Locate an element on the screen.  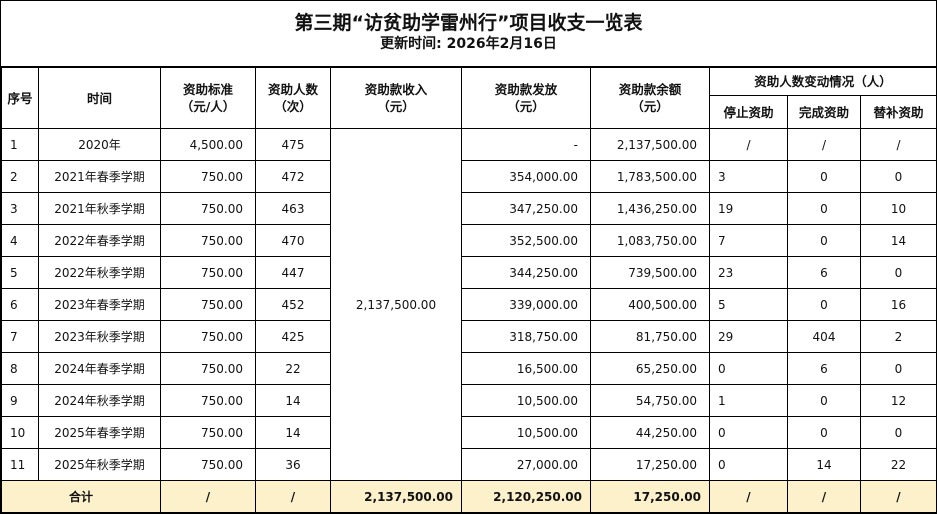
header-done: 完成资助 is located at coordinates (824, 112).